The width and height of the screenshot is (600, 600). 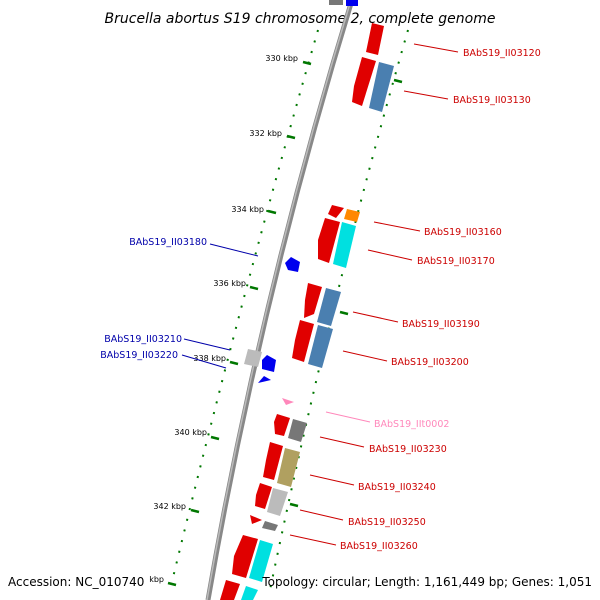 What do you see at coordinates (381, 87) in the screenshot?
I see `gene-BAbS19_II03130` at bounding box center [381, 87].